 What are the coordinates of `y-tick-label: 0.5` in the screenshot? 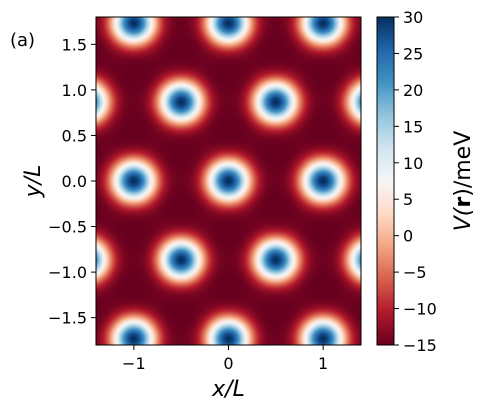 It's located at (74, 135).